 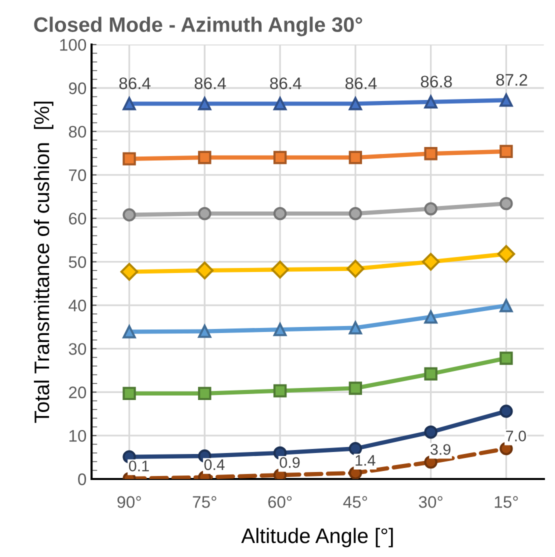 What do you see at coordinates (77, 436) in the screenshot?
I see `y-tick-label: 10` at bounding box center [77, 436].